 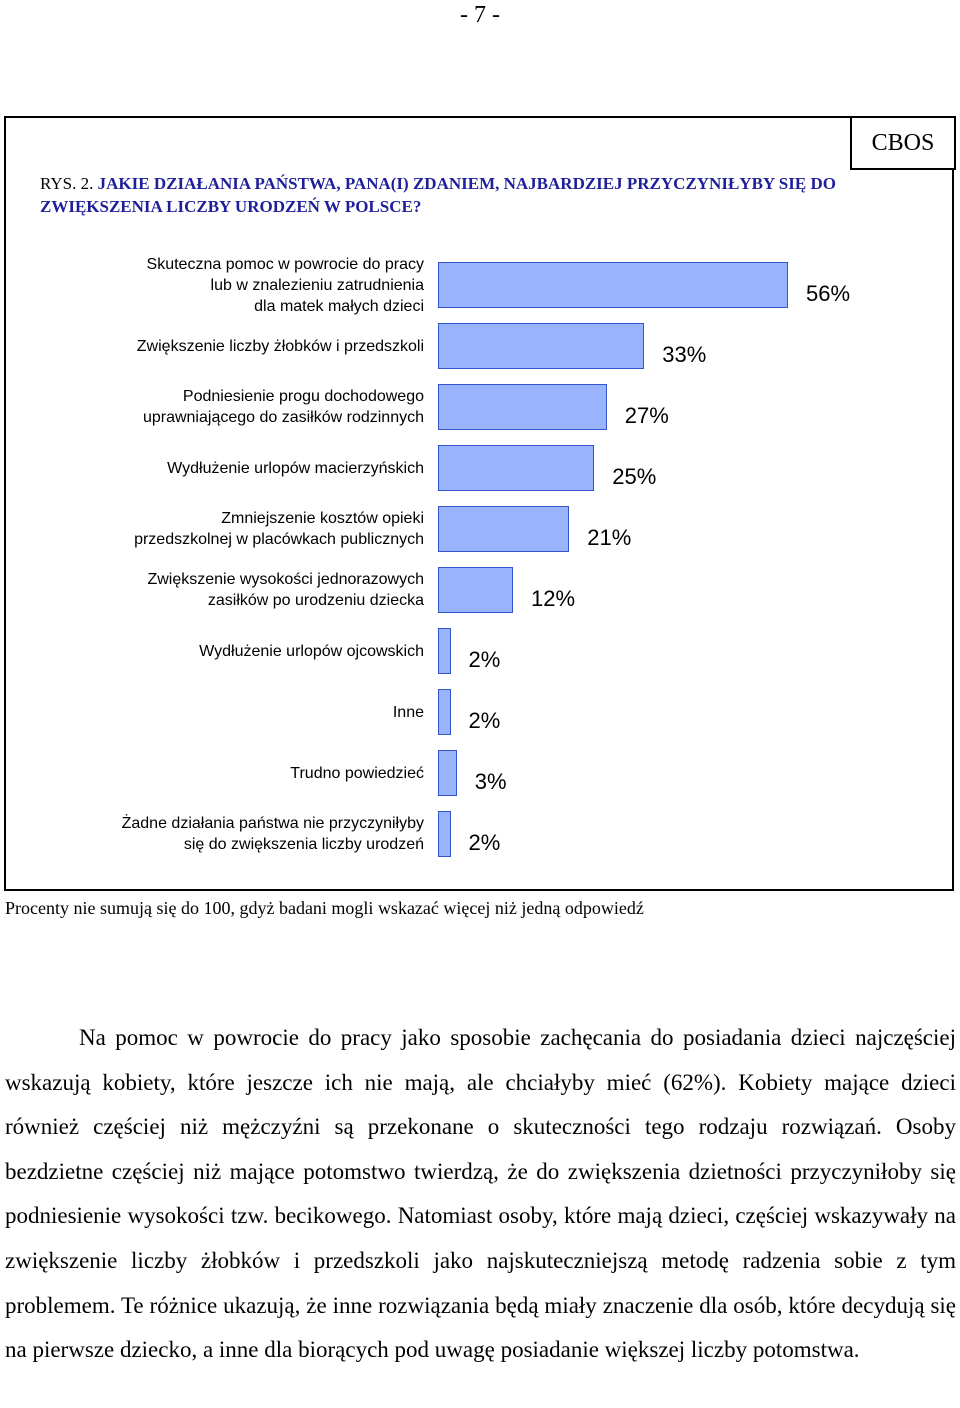 What do you see at coordinates (828, 293) in the screenshot?
I see `value-label: 56%` at bounding box center [828, 293].